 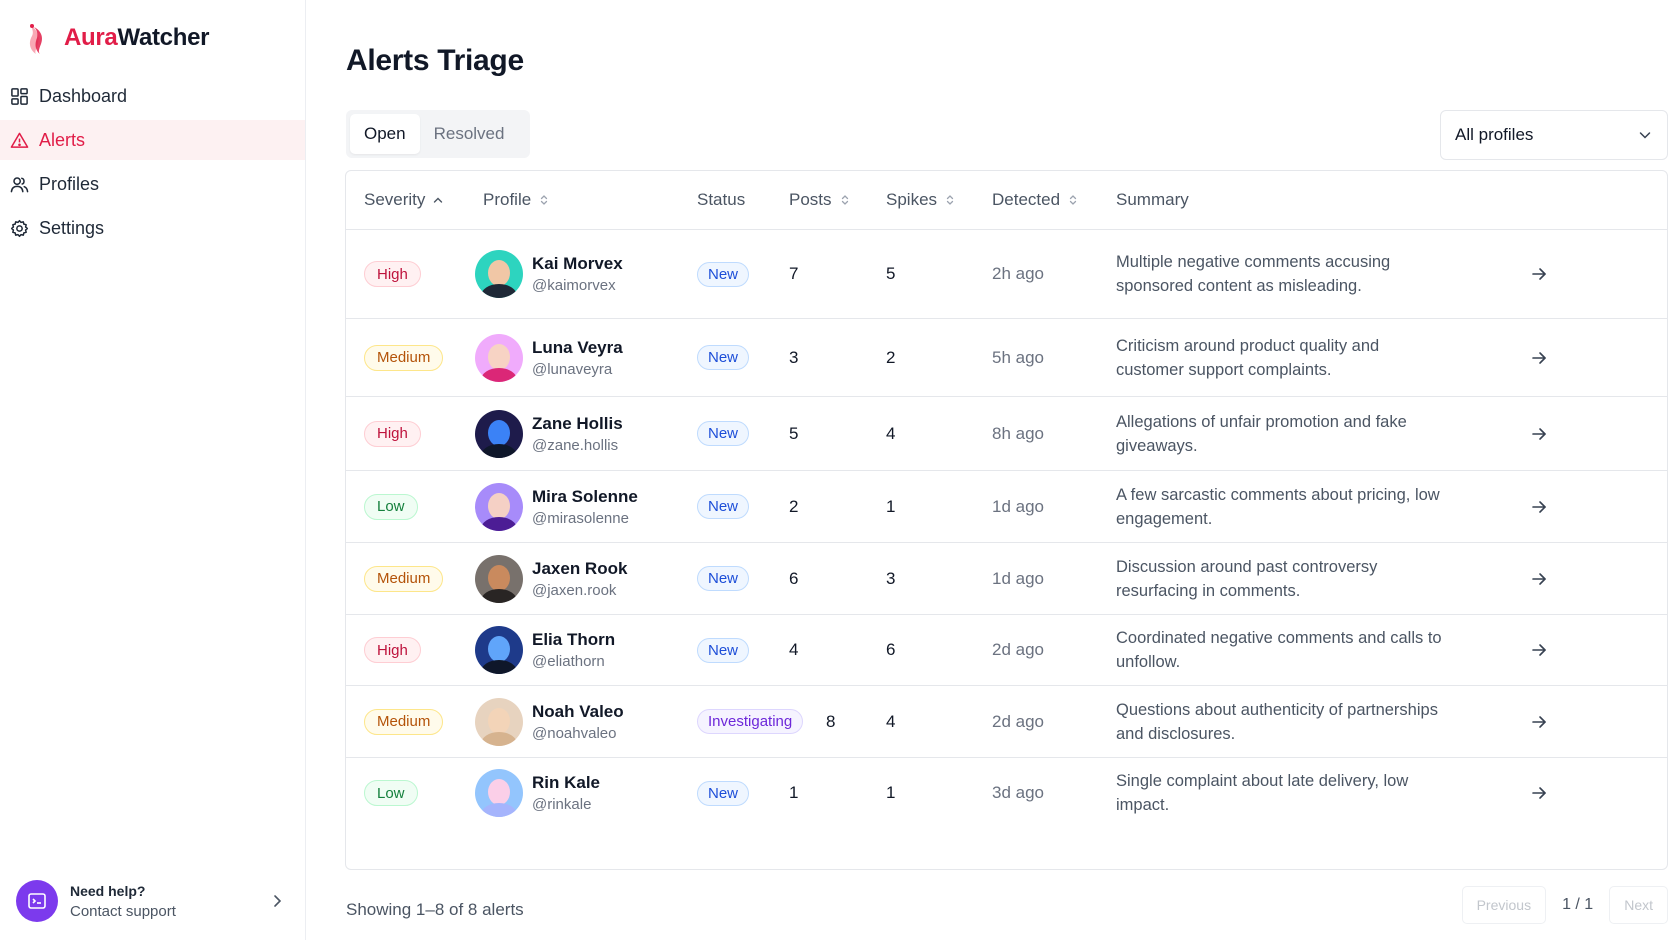 I want to click on help-contact-support: Need help? Contact support, so click(x=151, y=901).